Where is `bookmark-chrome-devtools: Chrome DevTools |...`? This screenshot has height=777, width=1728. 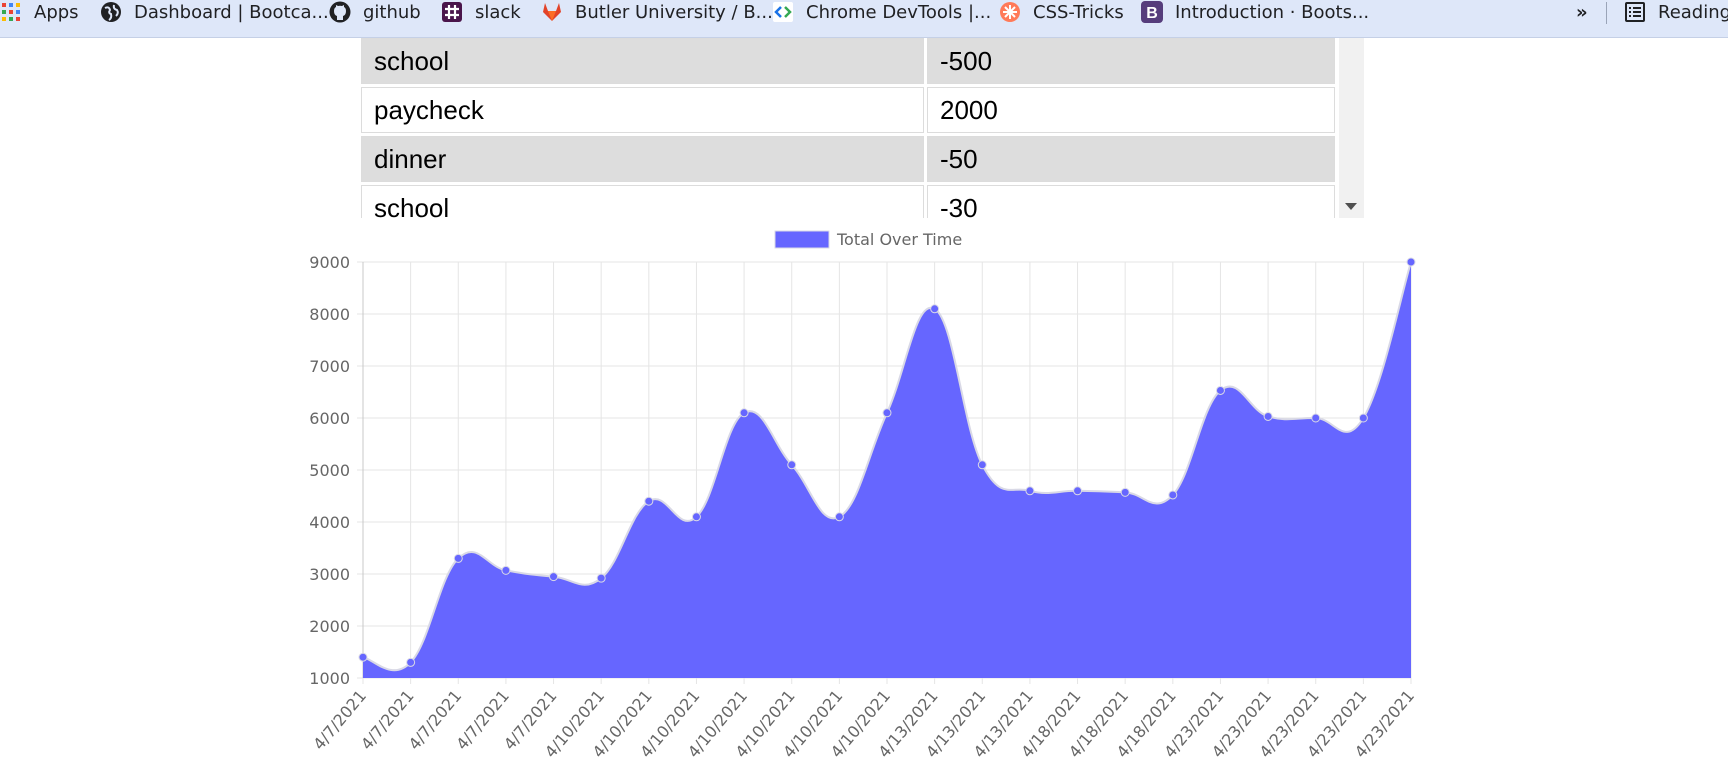
bookmark-chrome-devtools: Chrome DevTools |... is located at coordinates (881, 12).